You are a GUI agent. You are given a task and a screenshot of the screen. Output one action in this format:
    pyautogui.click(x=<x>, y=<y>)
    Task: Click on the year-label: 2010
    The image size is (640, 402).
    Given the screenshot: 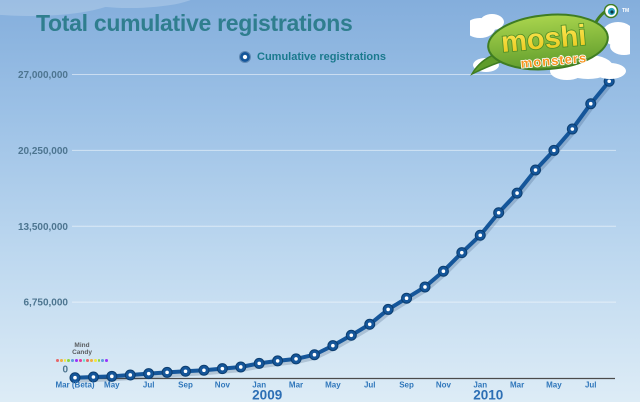 What is the action you would take?
    pyautogui.click(x=488, y=395)
    